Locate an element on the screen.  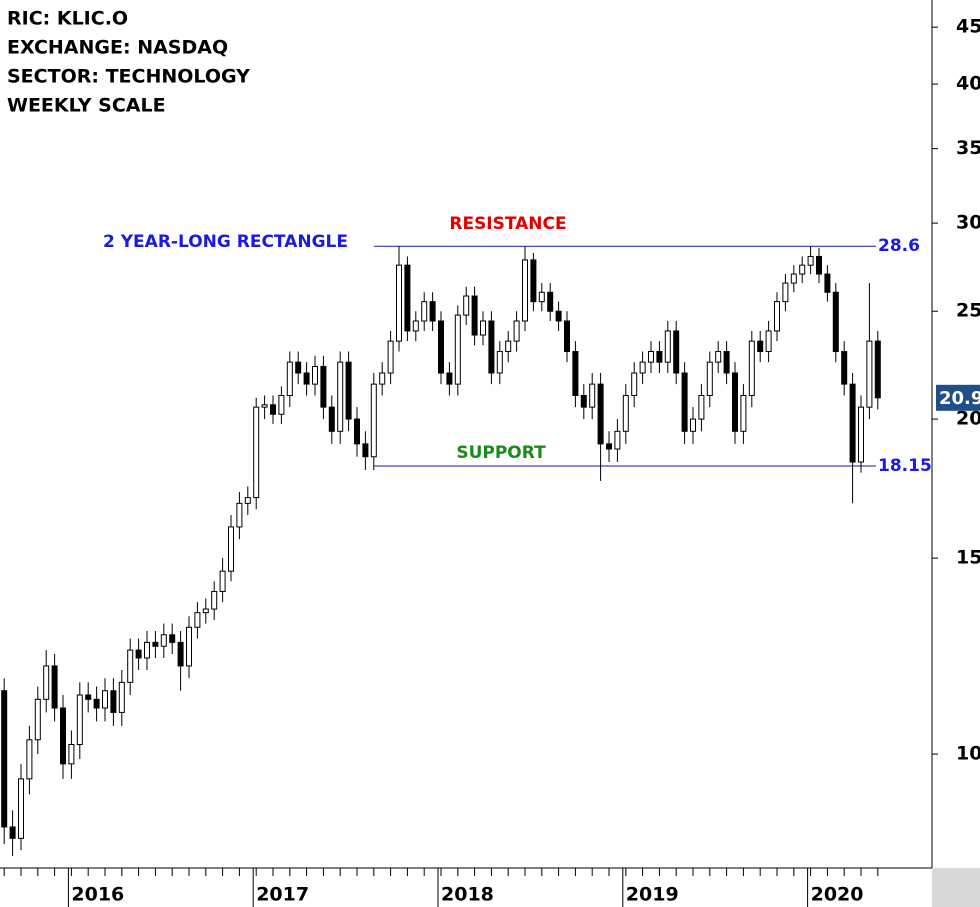
x-tick-label: 2017 is located at coordinates (282, 895).